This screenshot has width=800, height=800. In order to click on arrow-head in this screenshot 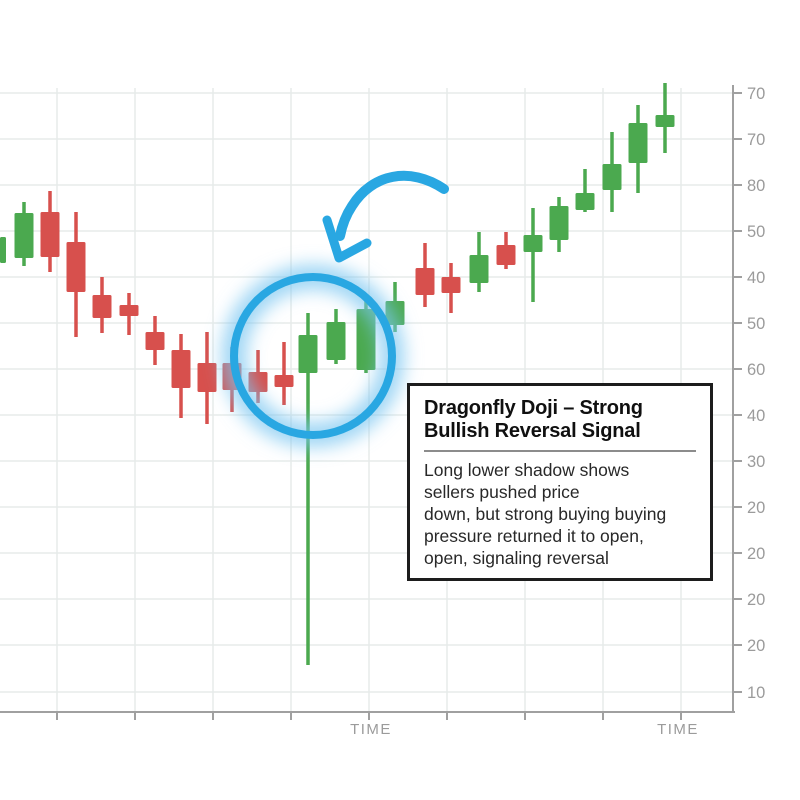, I will do `click(347, 239)`.